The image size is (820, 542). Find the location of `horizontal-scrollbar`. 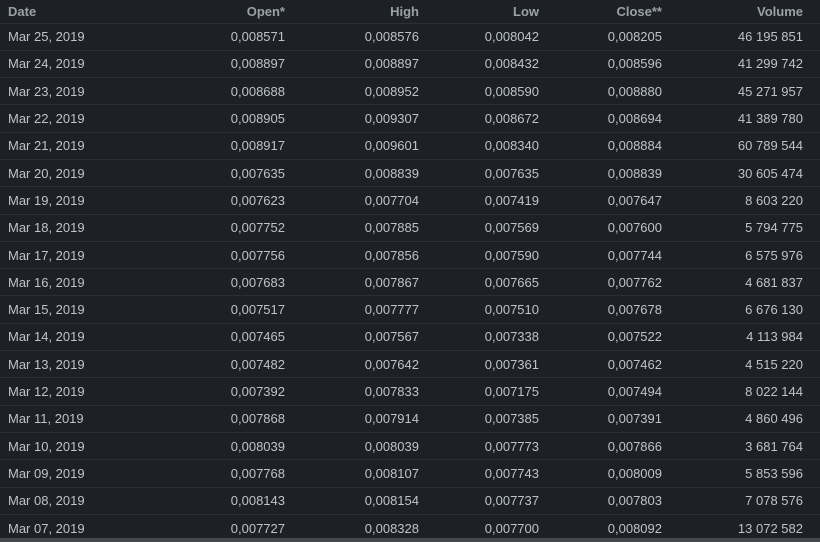

horizontal-scrollbar is located at coordinates (410, 540).